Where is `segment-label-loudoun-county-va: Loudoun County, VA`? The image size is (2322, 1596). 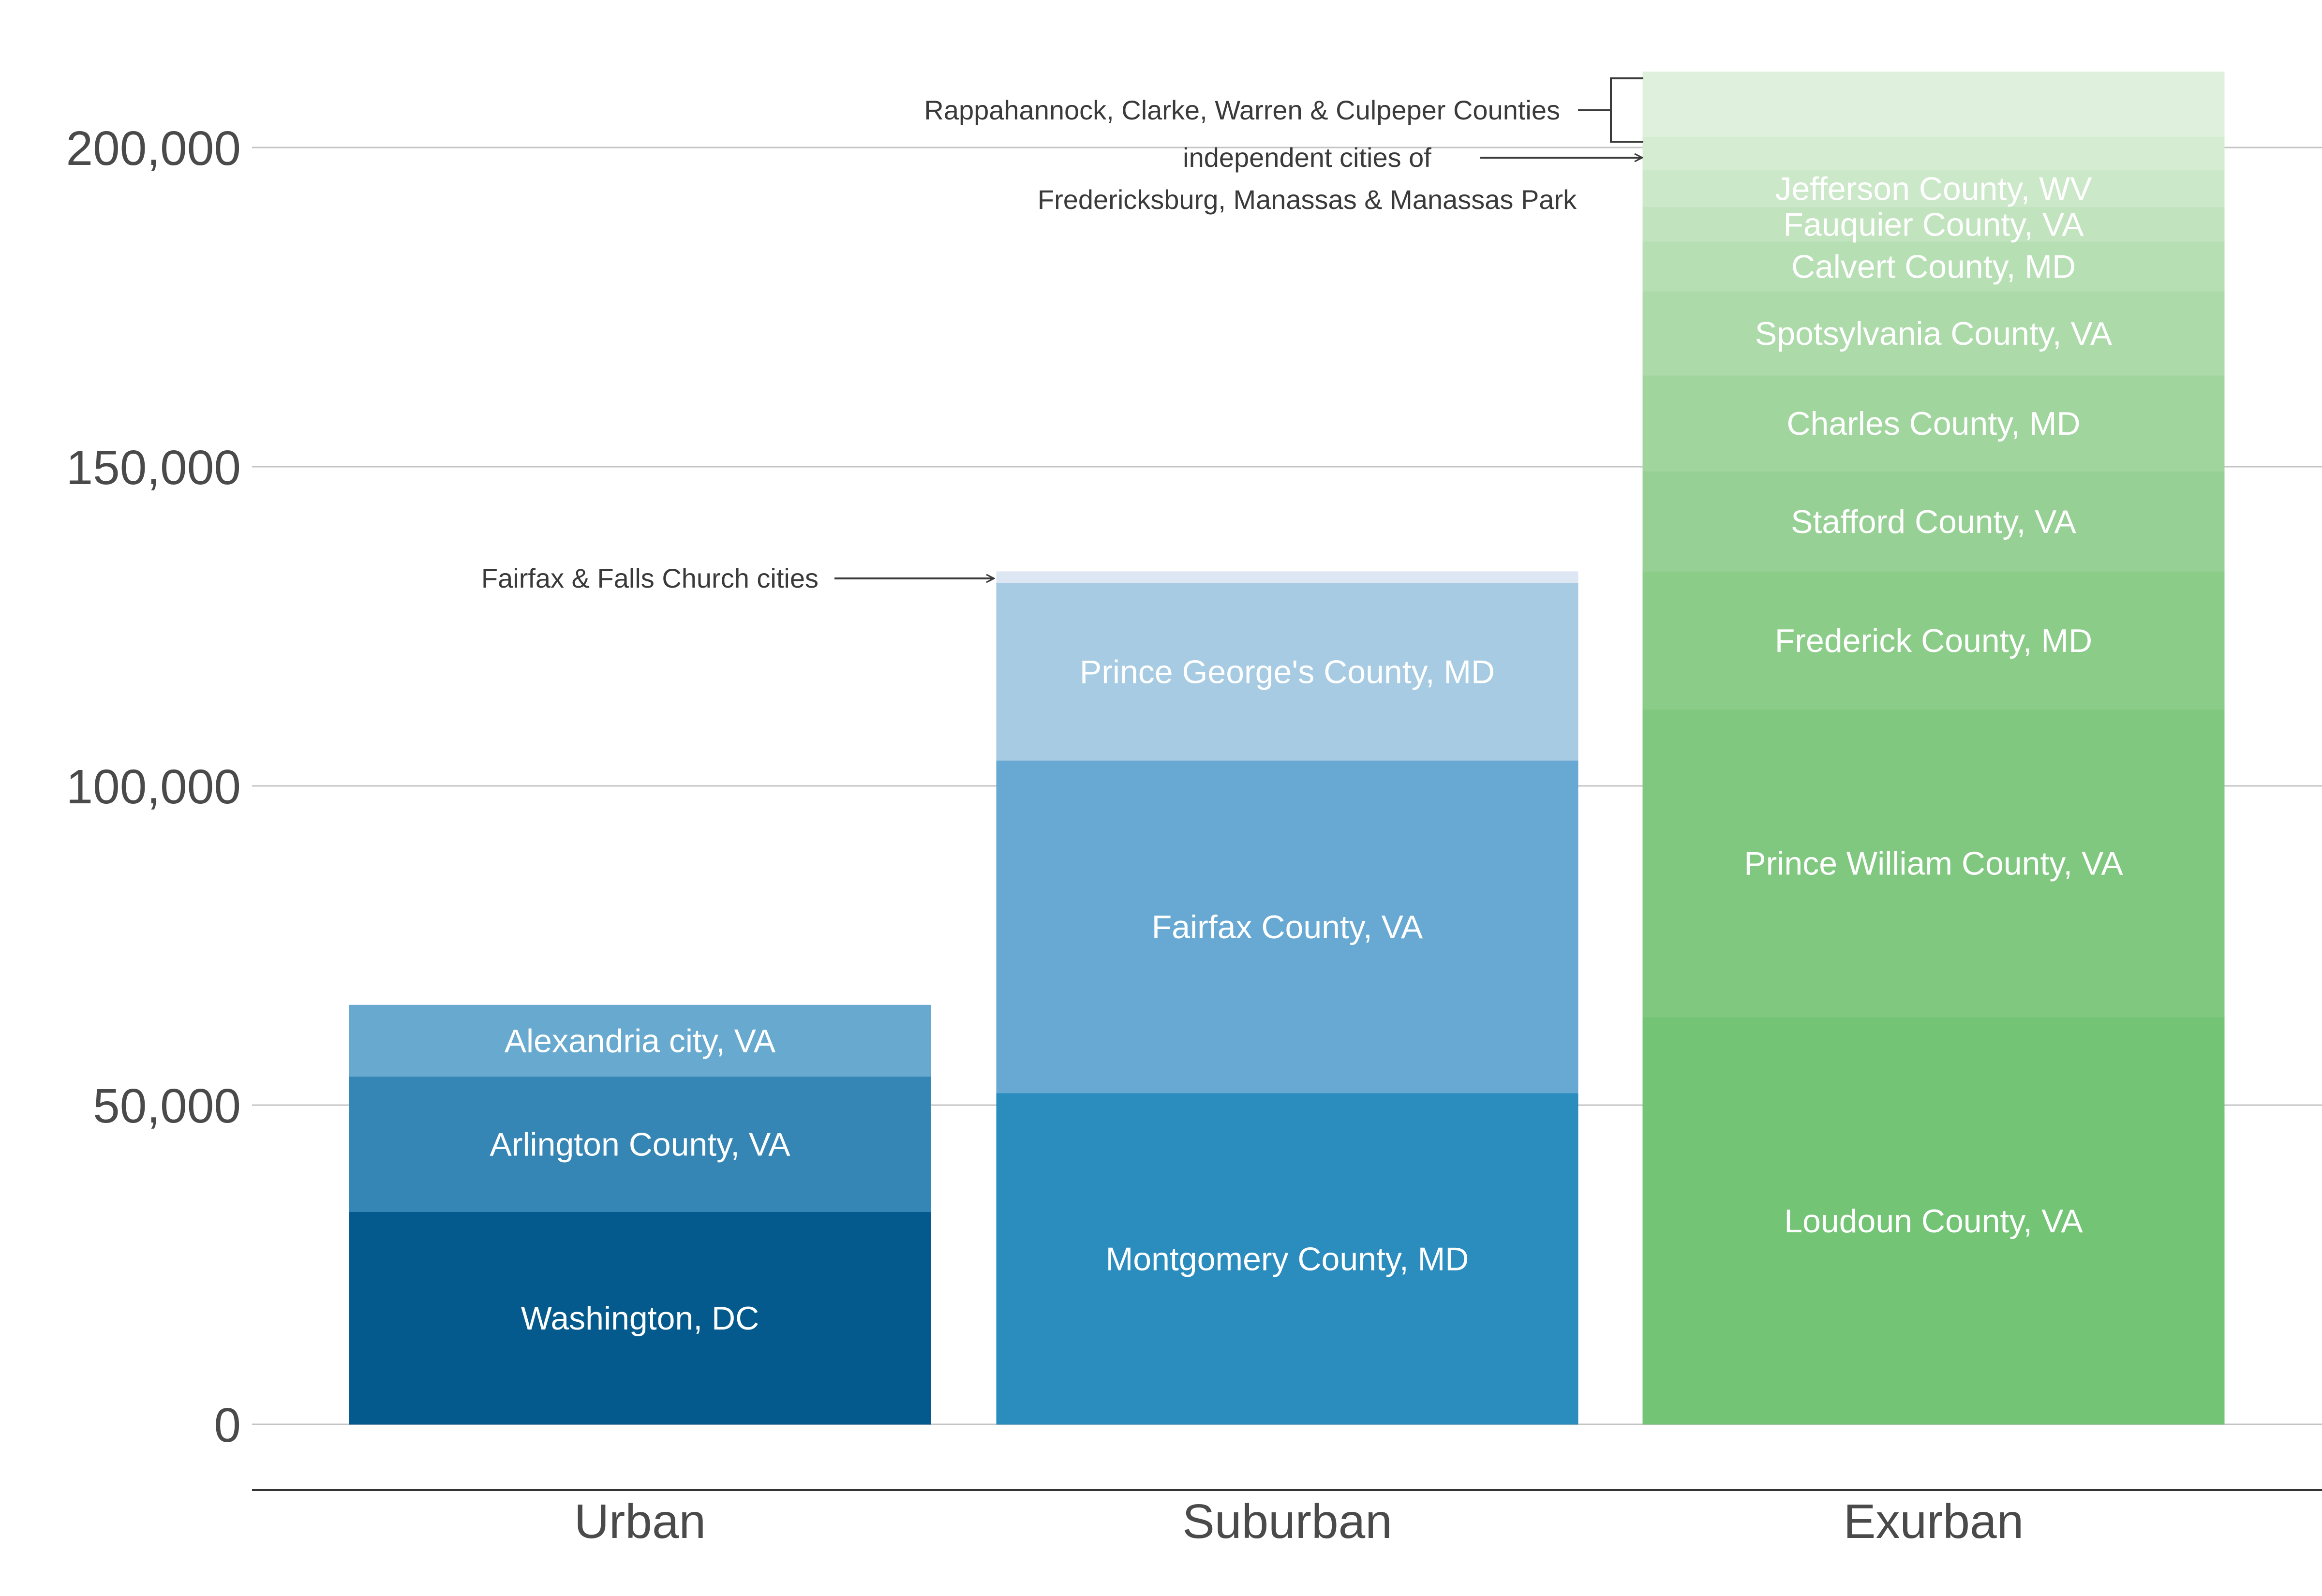
segment-label-loudoun-county-va: Loudoun County, VA is located at coordinates (1933, 1221).